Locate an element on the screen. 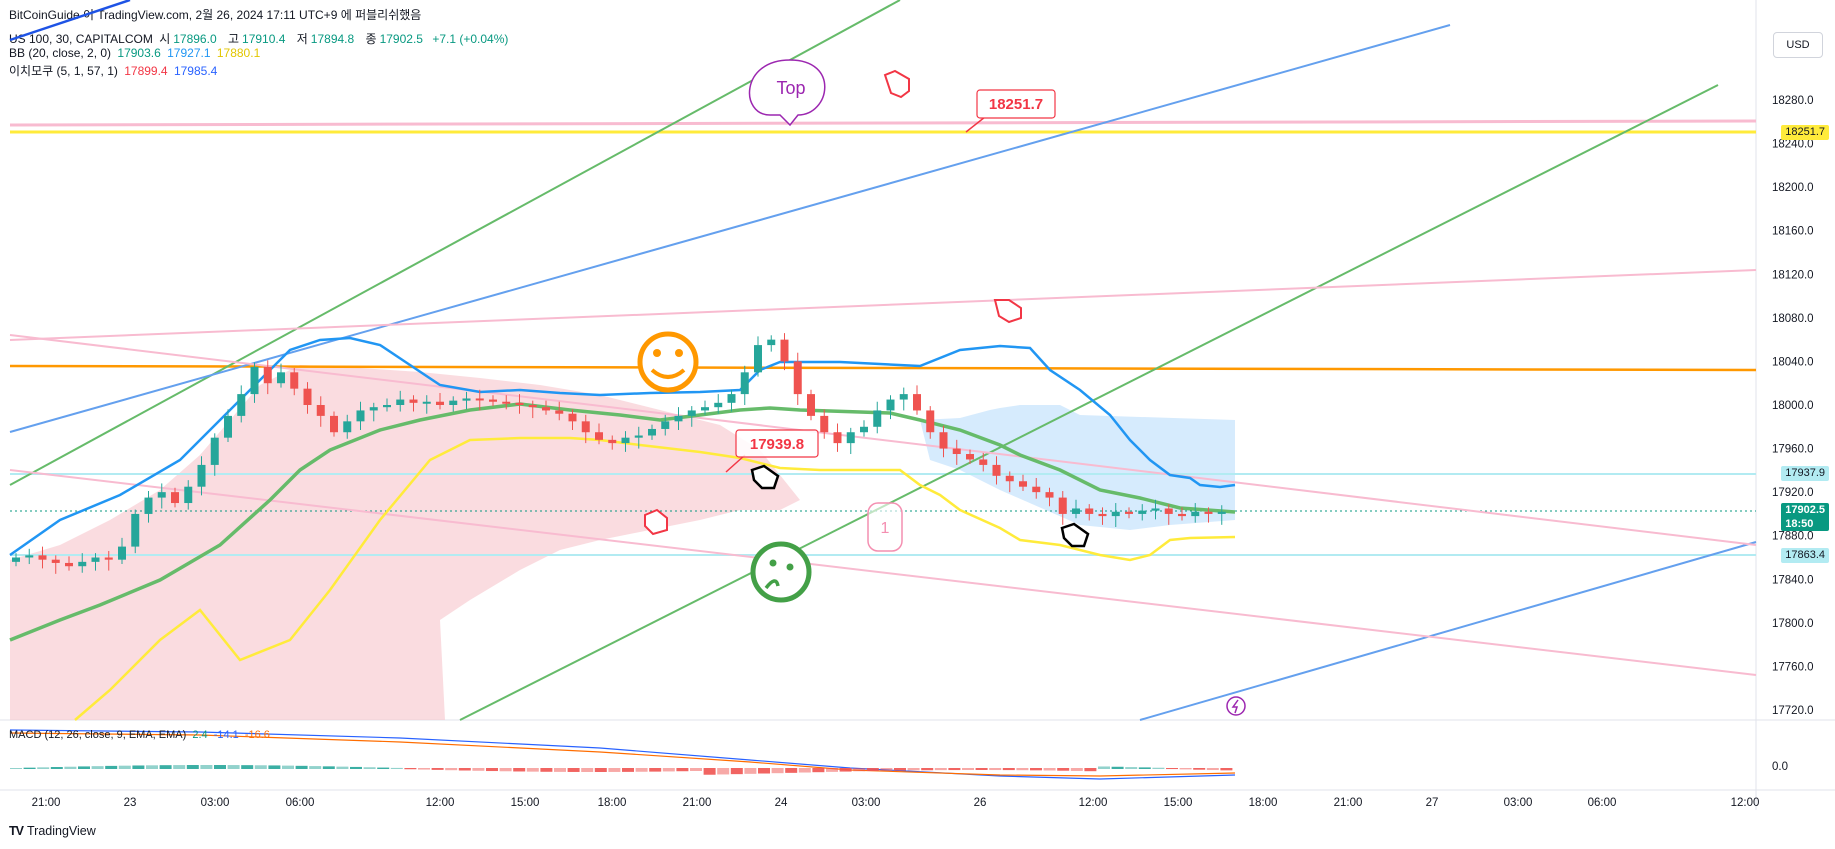 This screenshot has height=849, width=1835. currency-button: USD is located at coordinates (1798, 45).